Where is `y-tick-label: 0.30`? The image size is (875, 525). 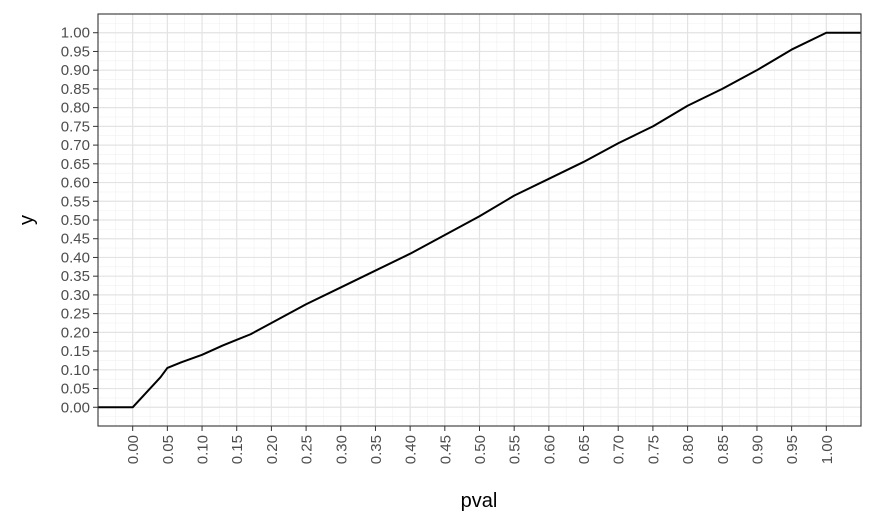 y-tick-label: 0.30 is located at coordinates (75, 295).